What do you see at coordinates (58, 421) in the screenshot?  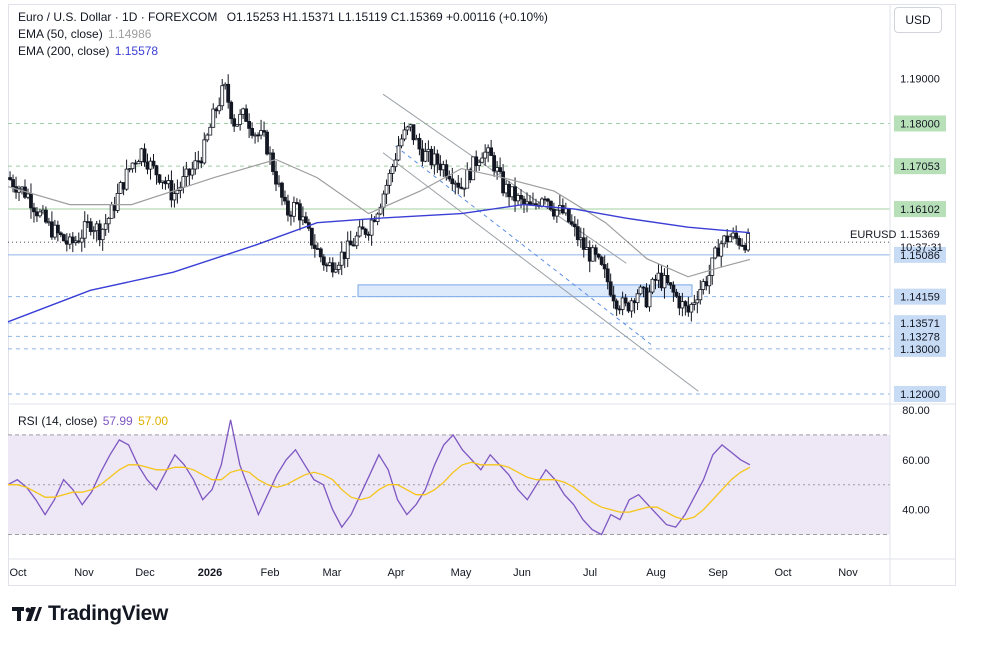 I see `rsi-label: RSI (14, close)` at bounding box center [58, 421].